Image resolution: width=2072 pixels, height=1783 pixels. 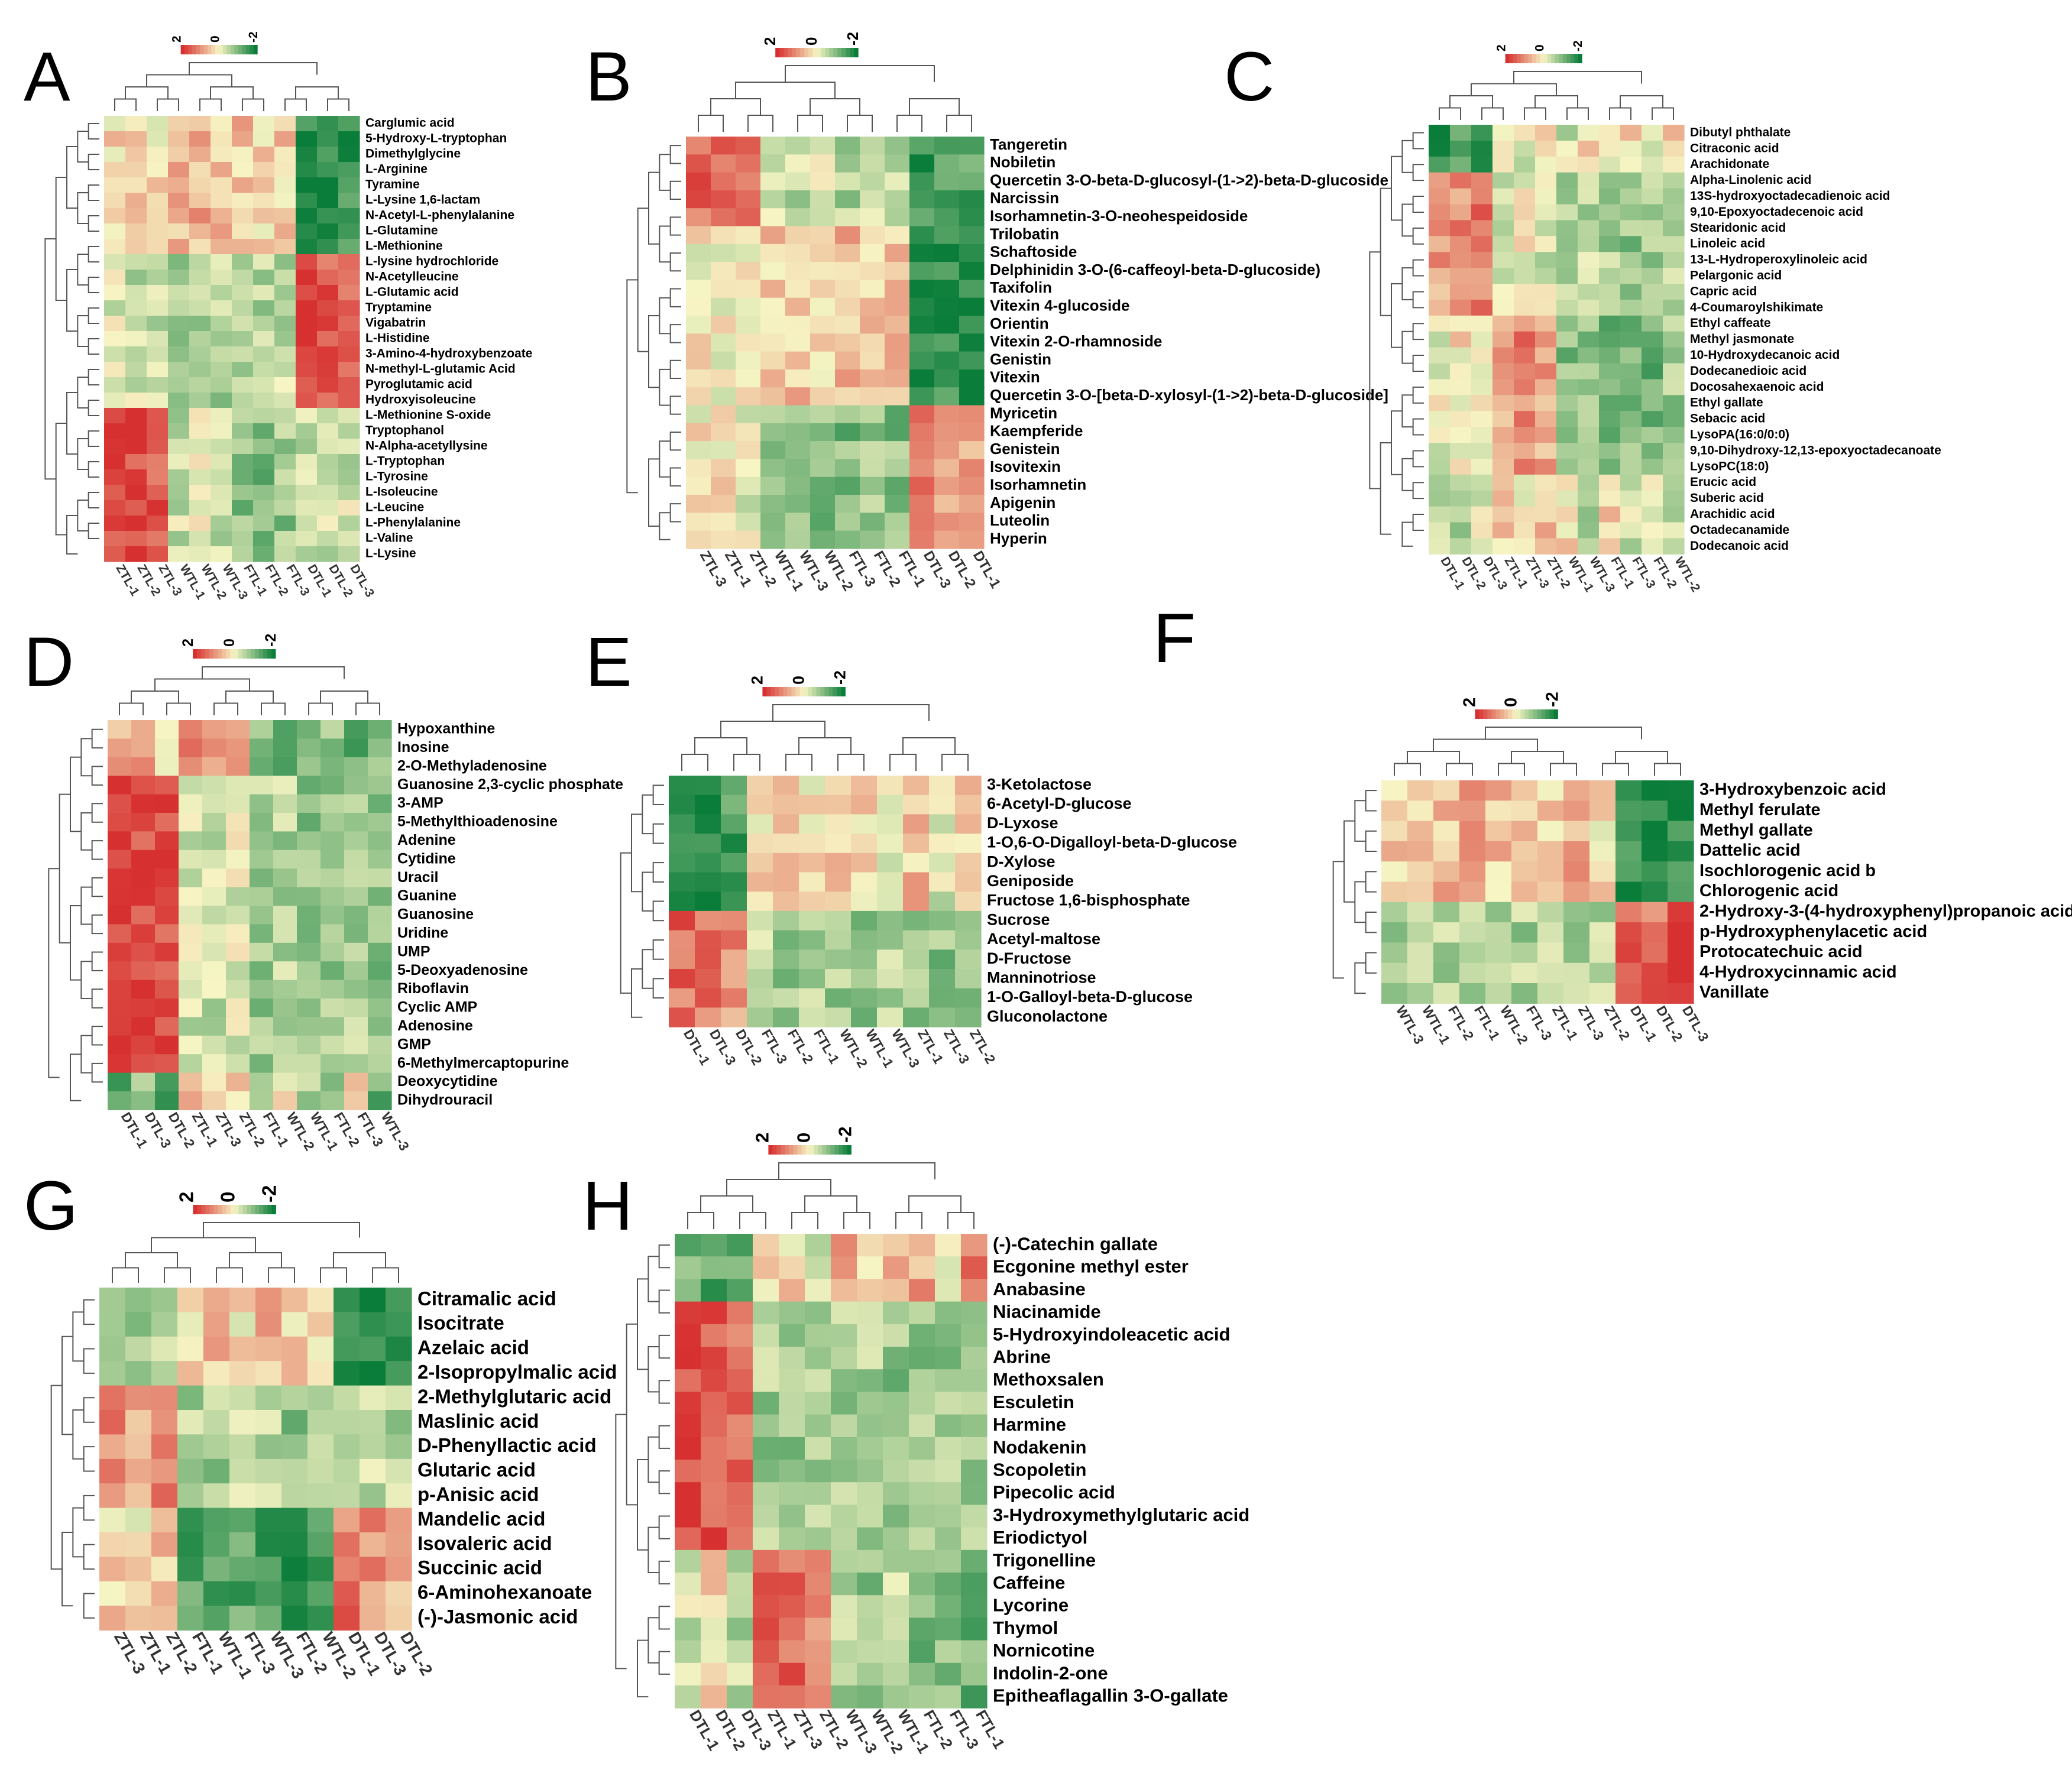 I want to click on row-label: 3-AMP, so click(x=420, y=803).